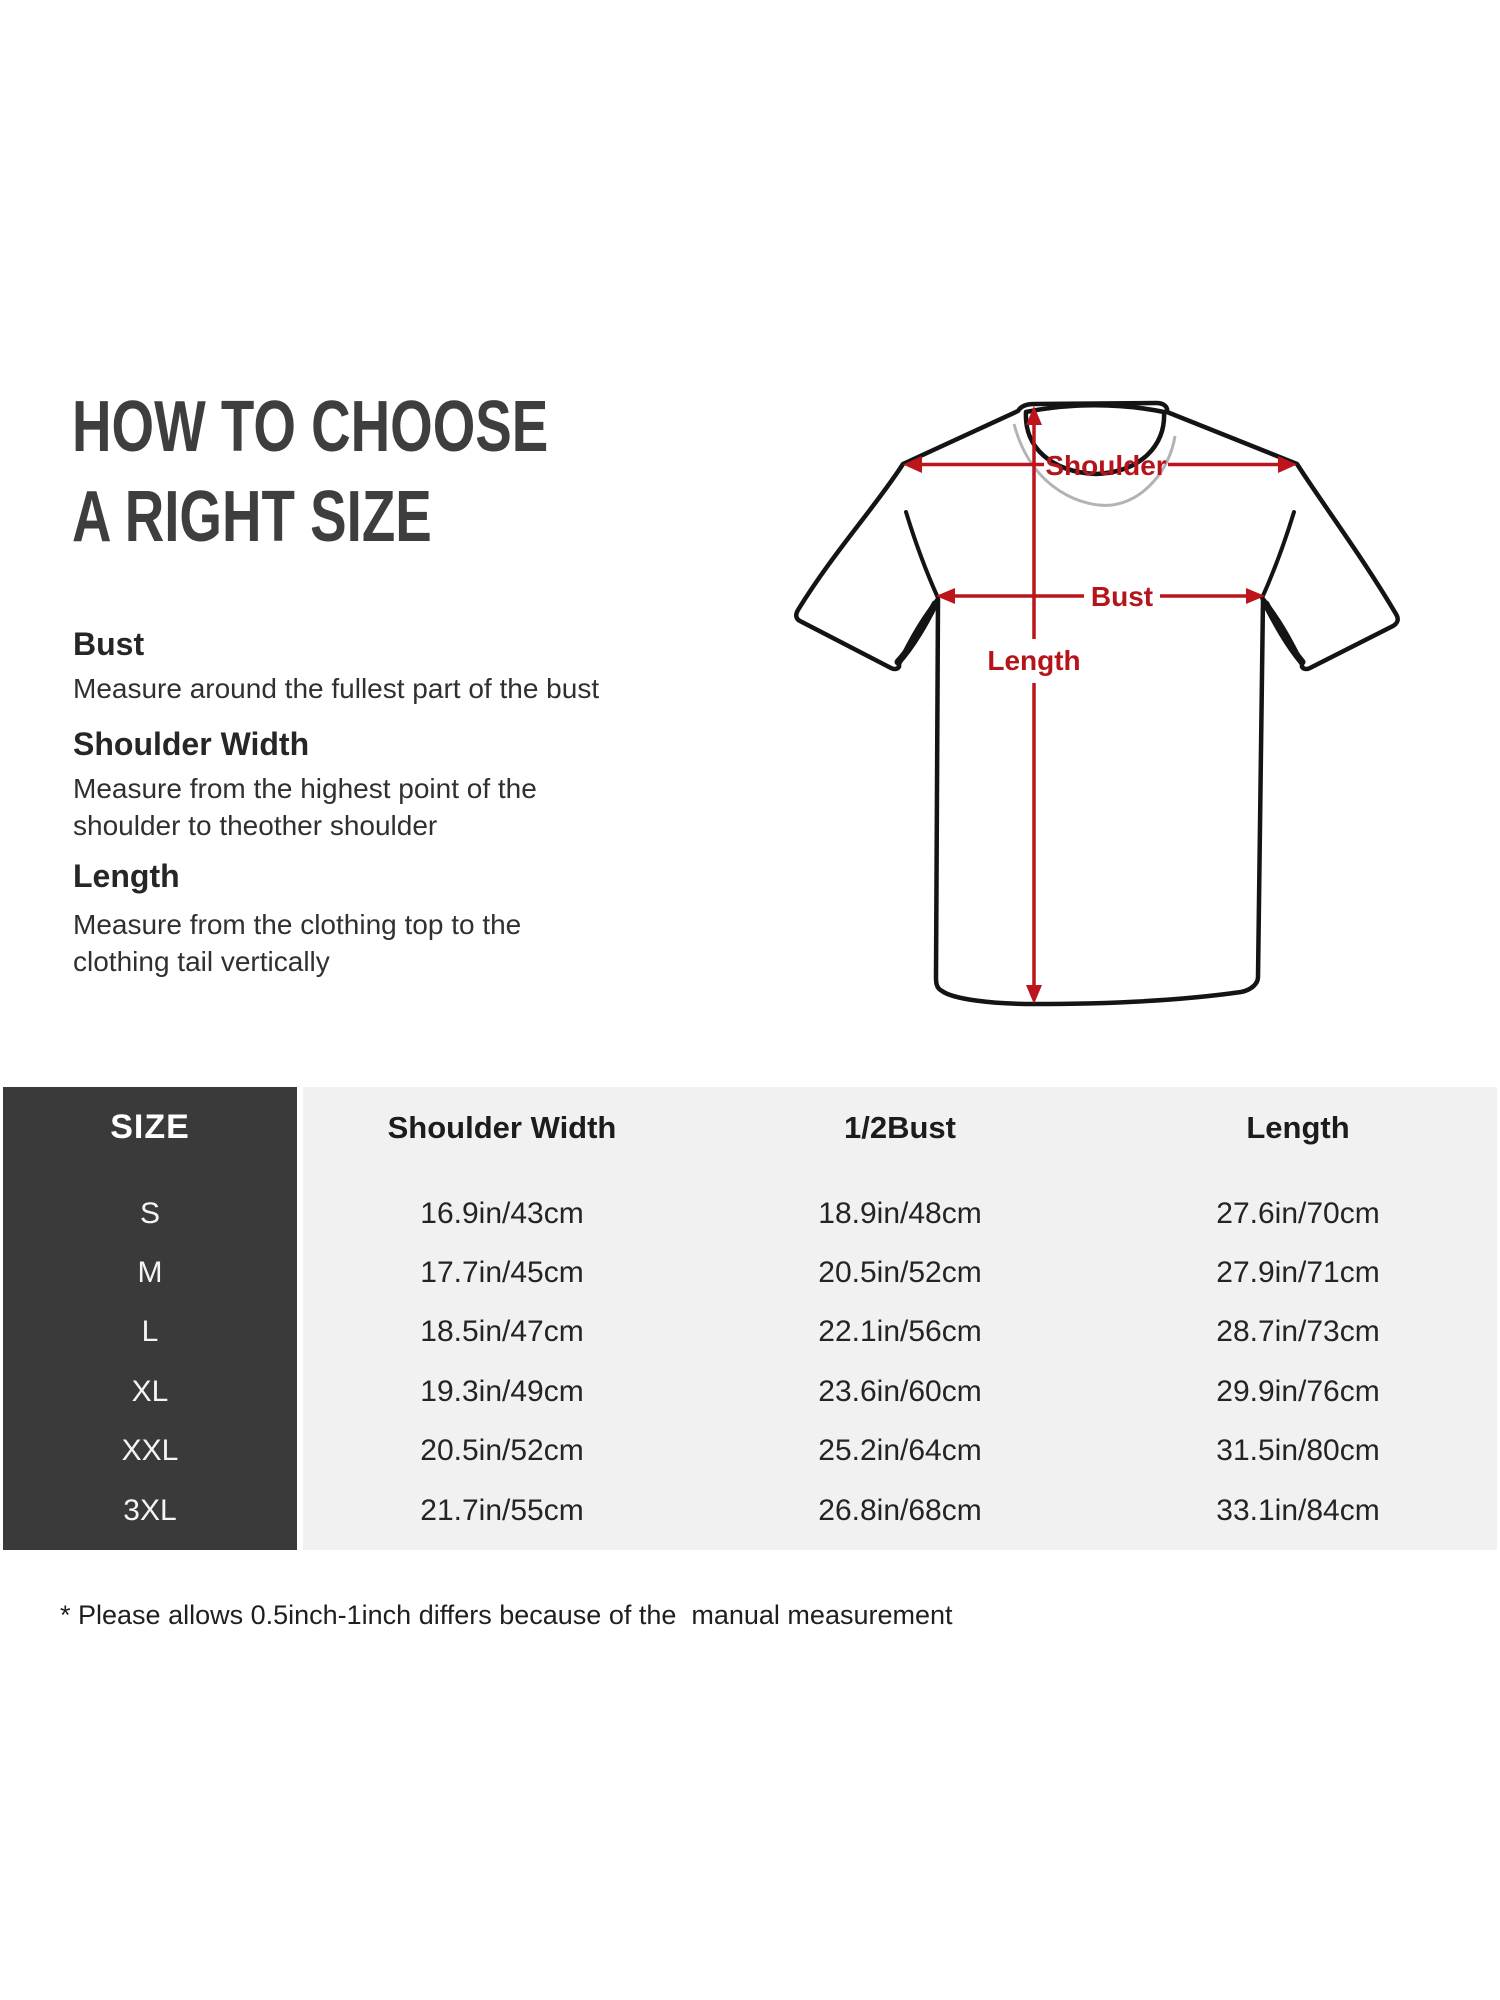 The width and height of the screenshot is (1500, 2000). Describe the element at coordinates (150, 1273) in the screenshot. I see `size-label: M` at that location.